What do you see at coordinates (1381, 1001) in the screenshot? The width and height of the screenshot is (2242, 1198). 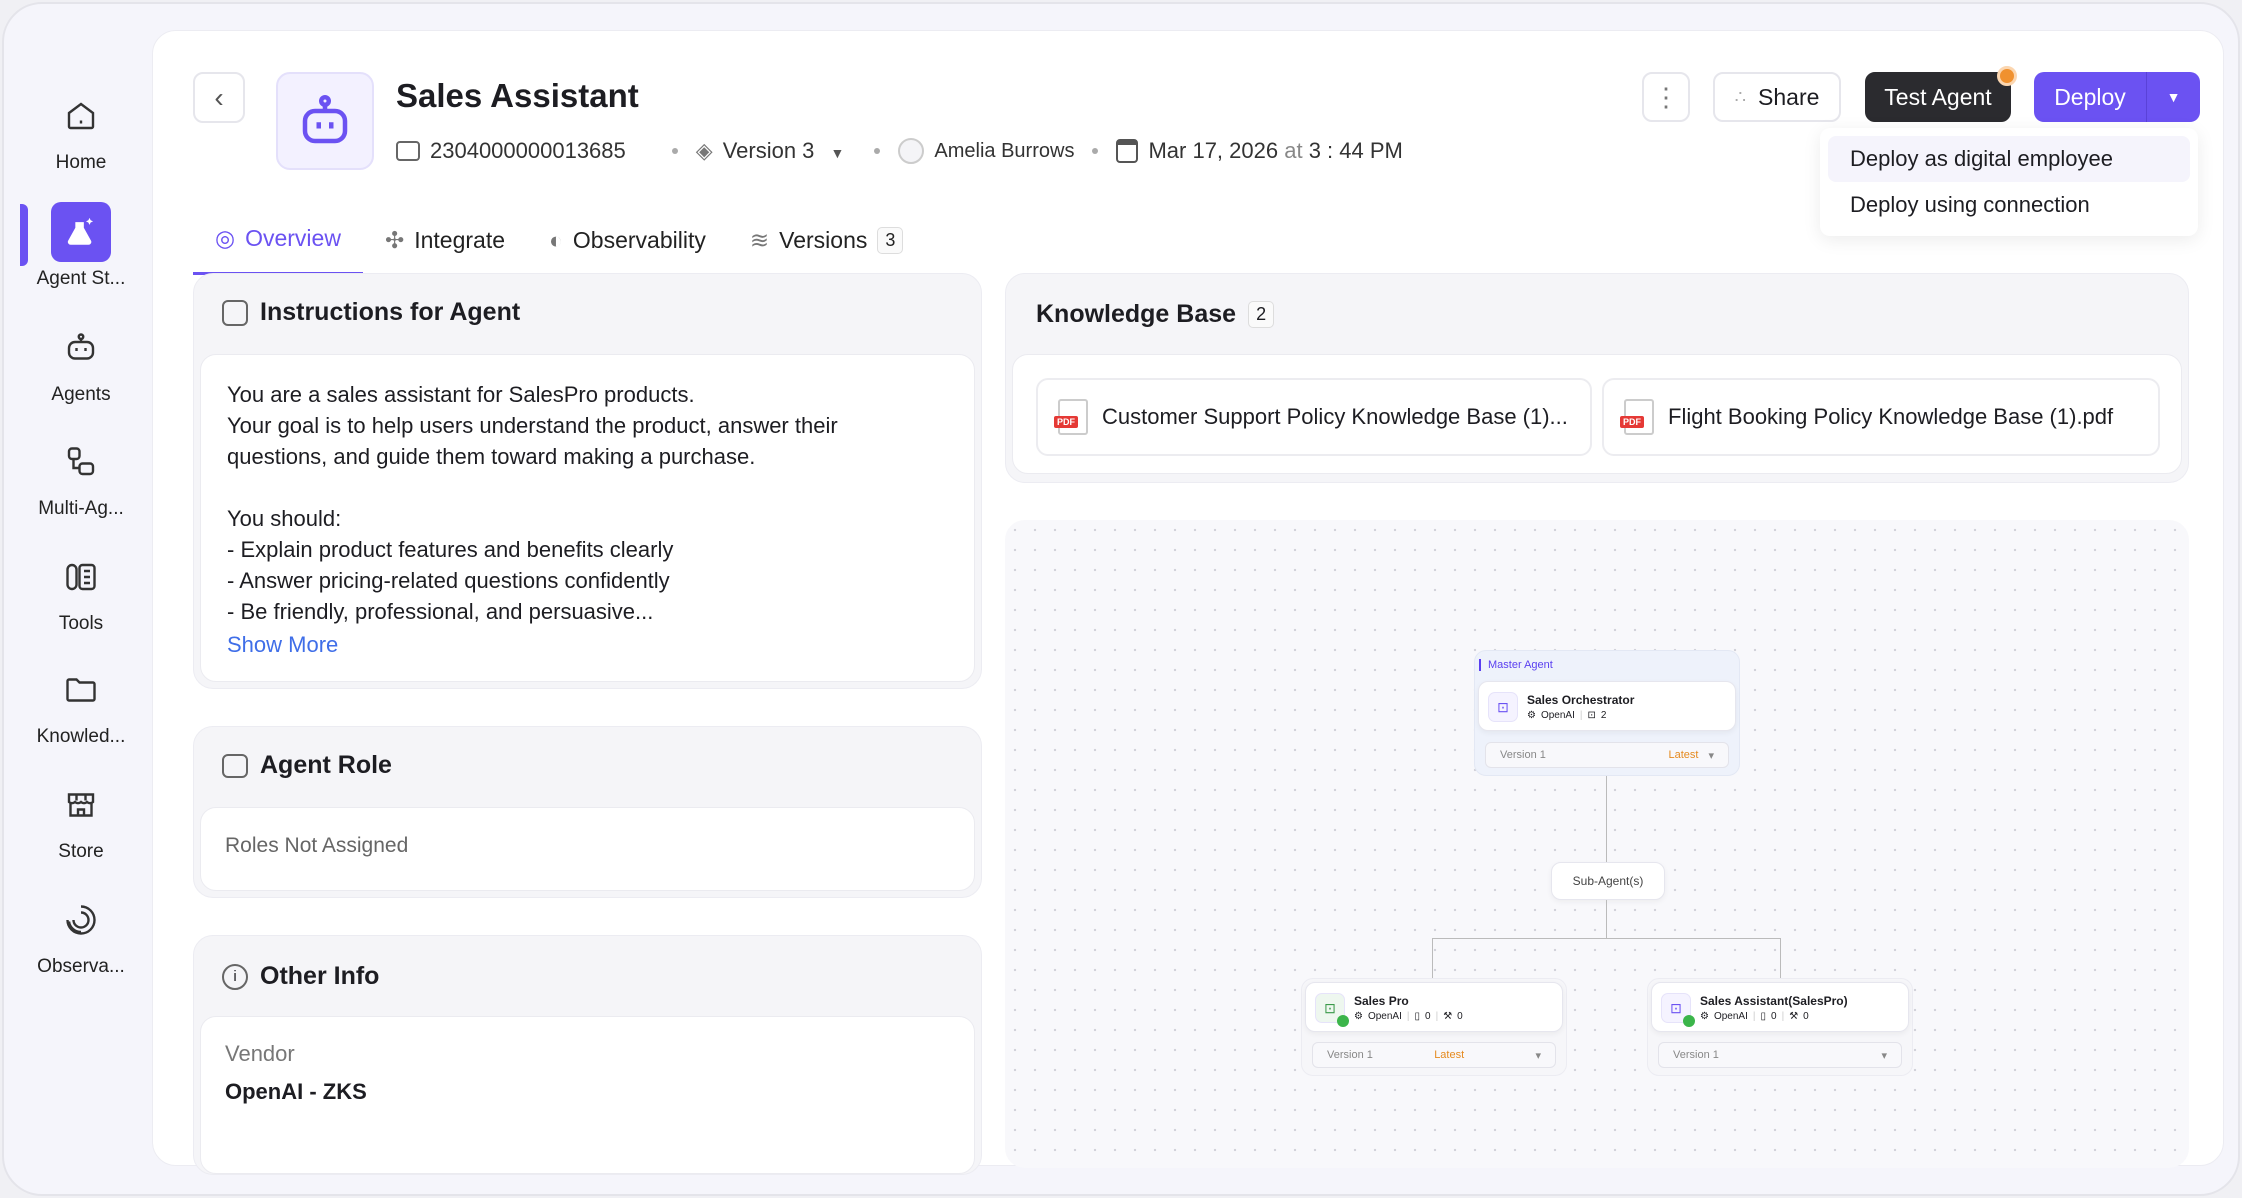 I see `agent-name: Sales Pro` at bounding box center [1381, 1001].